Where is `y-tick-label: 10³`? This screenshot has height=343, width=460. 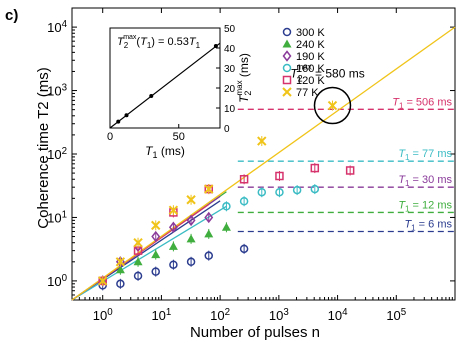 y-tick-label: 10³ is located at coordinates (57, 91).